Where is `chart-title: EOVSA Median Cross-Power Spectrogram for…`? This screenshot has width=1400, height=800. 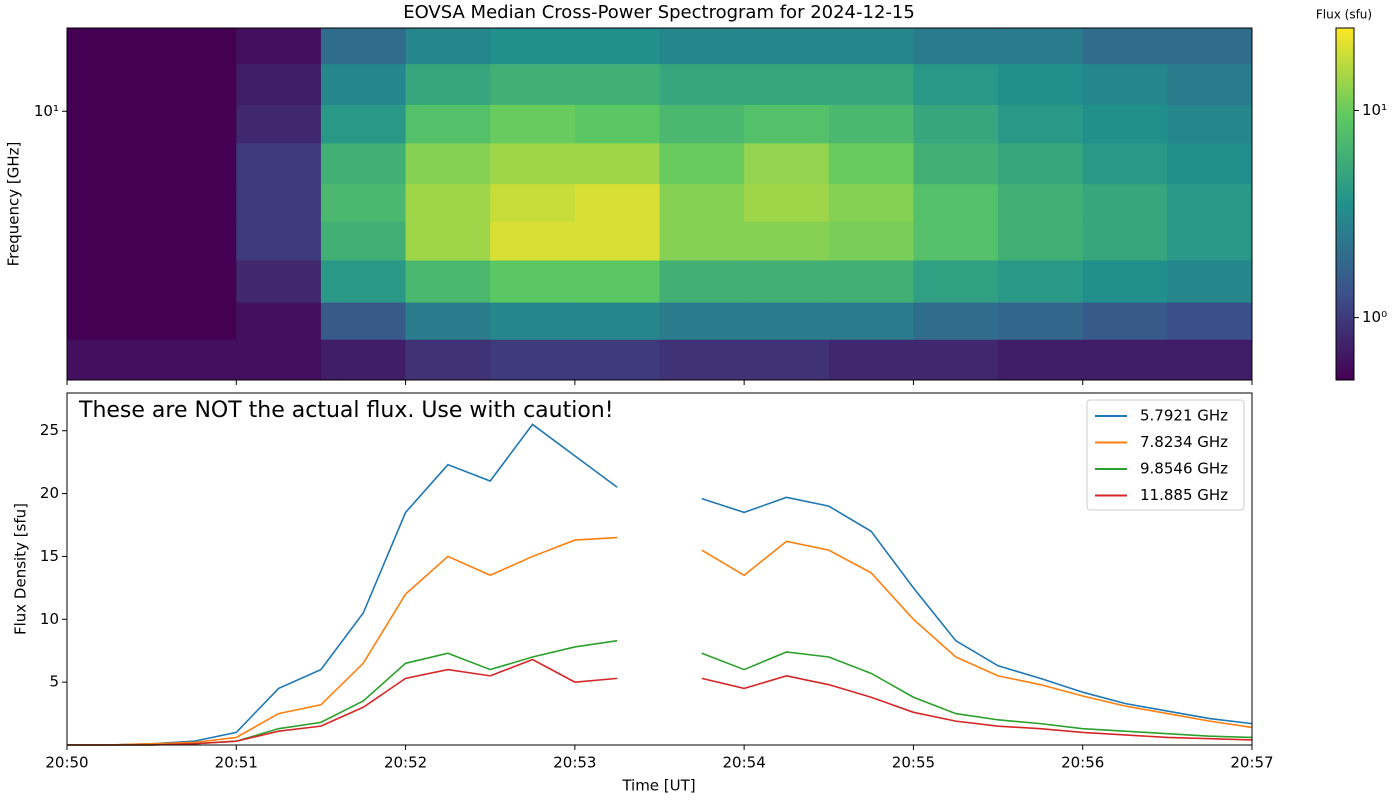
chart-title: EOVSA Median Cross-Power Spectrogram for… is located at coordinates (659, 12).